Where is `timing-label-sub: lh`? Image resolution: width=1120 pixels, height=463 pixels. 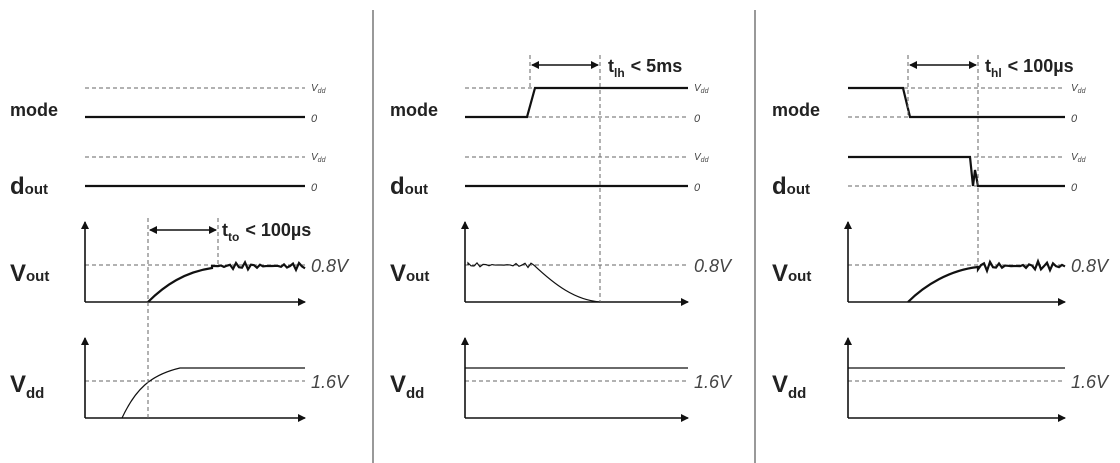 timing-label-sub: lh is located at coordinates (619, 73).